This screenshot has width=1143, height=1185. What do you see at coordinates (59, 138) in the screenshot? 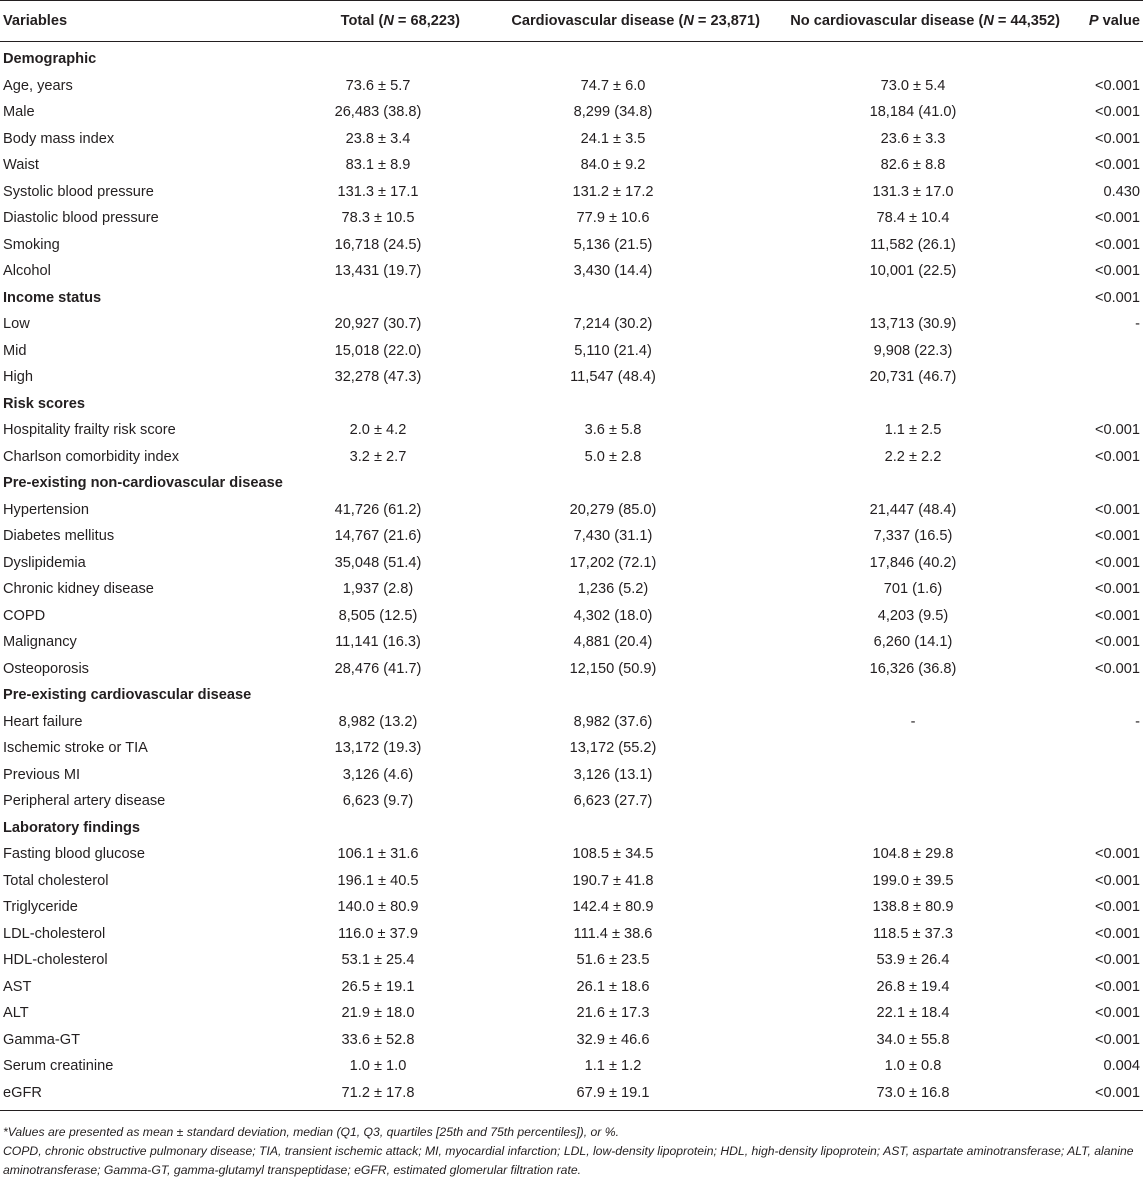
I see `variable-label: Body mass index` at bounding box center [59, 138].